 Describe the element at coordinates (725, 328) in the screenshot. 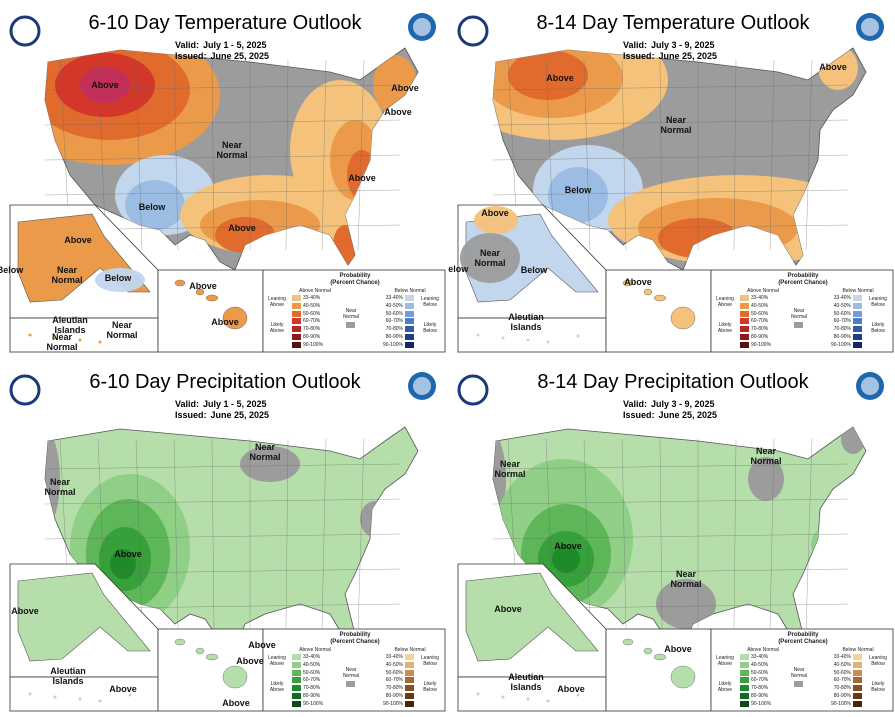

I see `legend-likely-above: Likely Above` at that location.